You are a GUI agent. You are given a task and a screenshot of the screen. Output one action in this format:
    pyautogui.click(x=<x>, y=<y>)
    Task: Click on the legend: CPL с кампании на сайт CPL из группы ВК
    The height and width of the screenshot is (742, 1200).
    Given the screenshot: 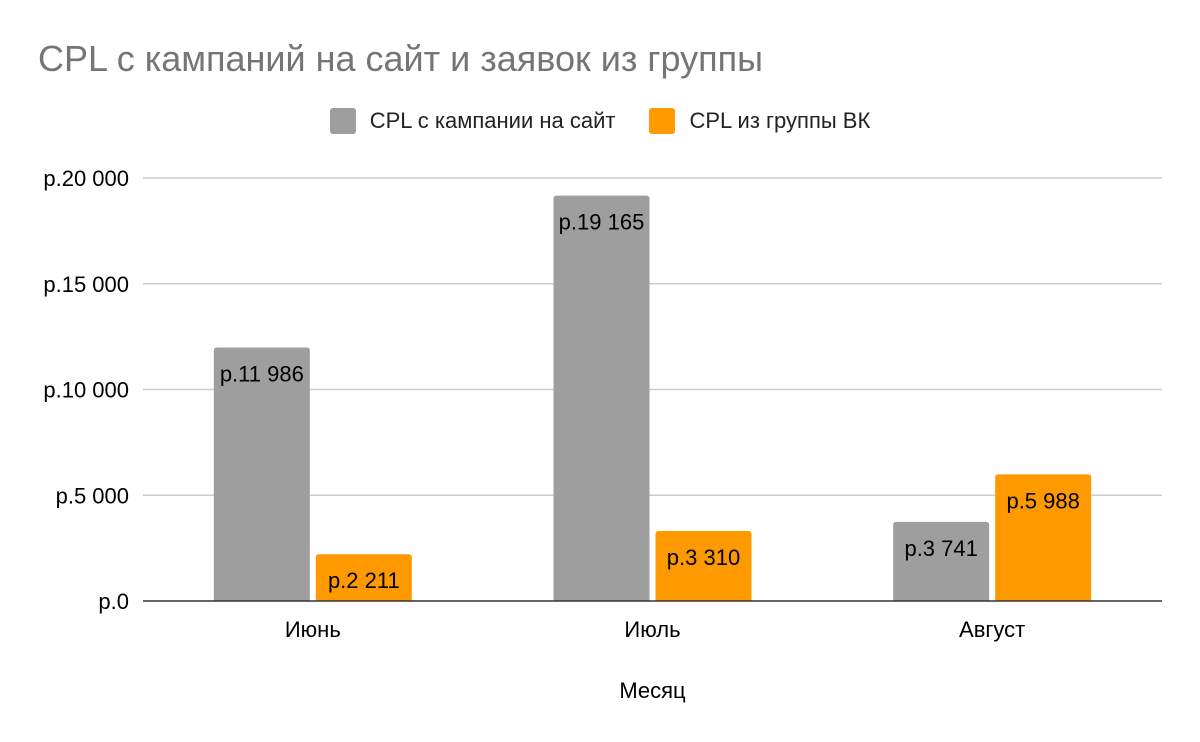 What is the action you would take?
    pyautogui.click(x=600, y=121)
    